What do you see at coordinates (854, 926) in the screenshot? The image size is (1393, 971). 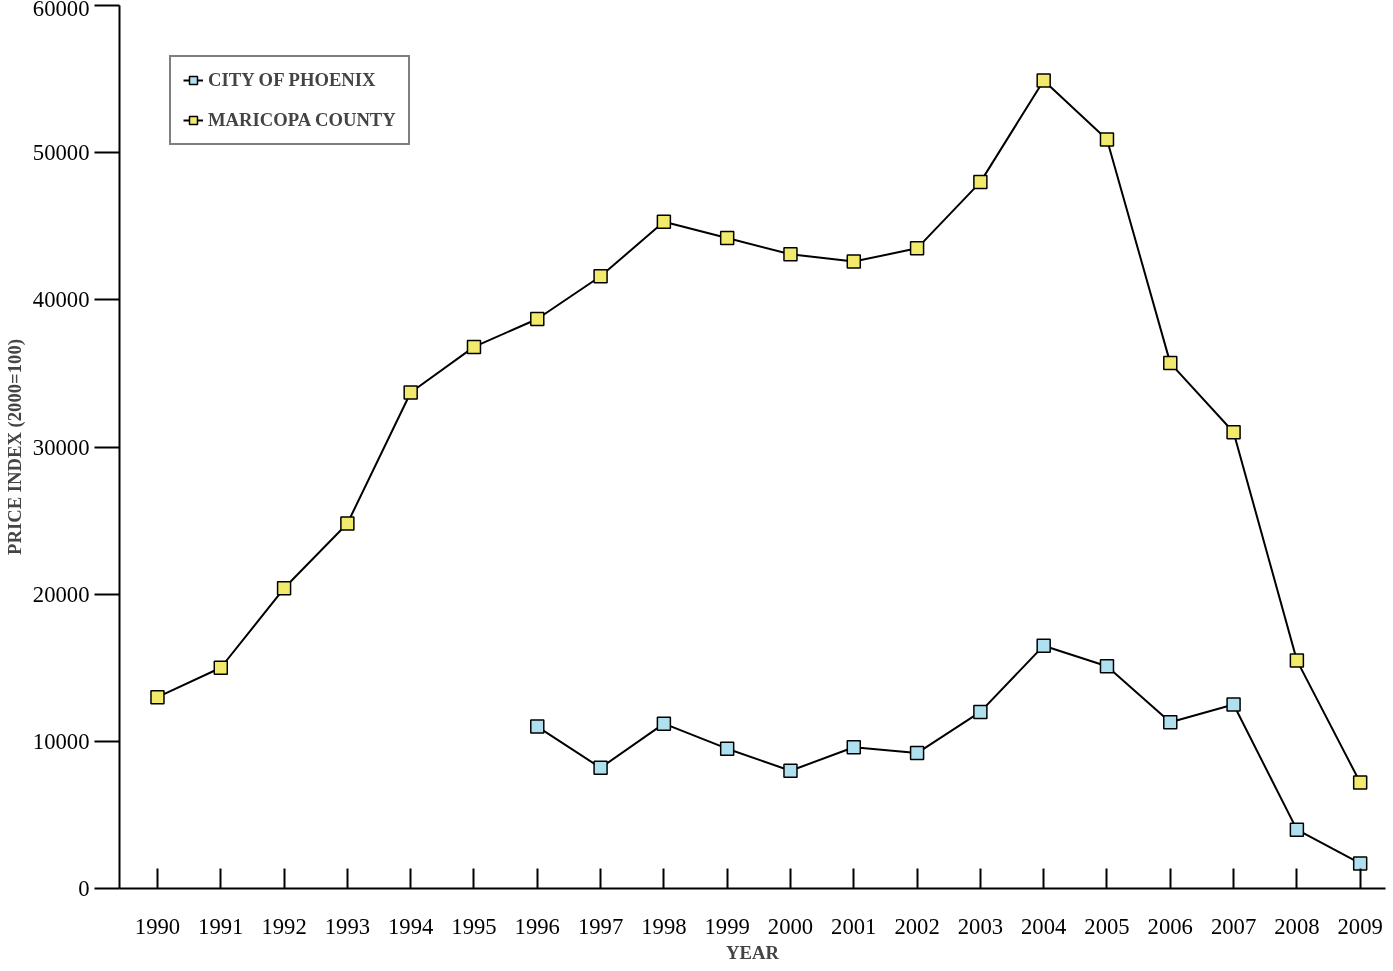 I see `x-tick-label: 2001` at bounding box center [854, 926].